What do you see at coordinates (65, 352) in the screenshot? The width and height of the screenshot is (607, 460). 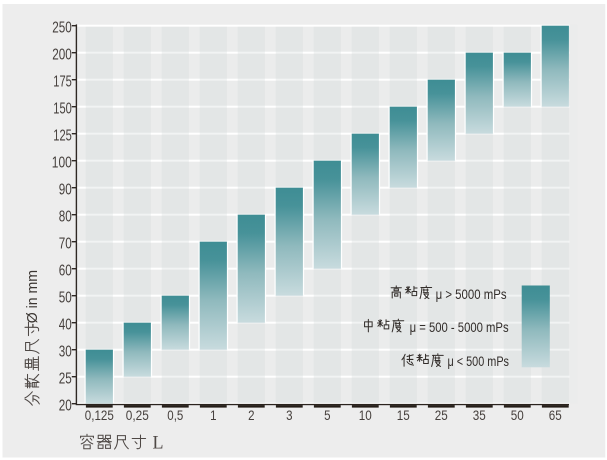 I see `svg-text: 30` at bounding box center [65, 352].